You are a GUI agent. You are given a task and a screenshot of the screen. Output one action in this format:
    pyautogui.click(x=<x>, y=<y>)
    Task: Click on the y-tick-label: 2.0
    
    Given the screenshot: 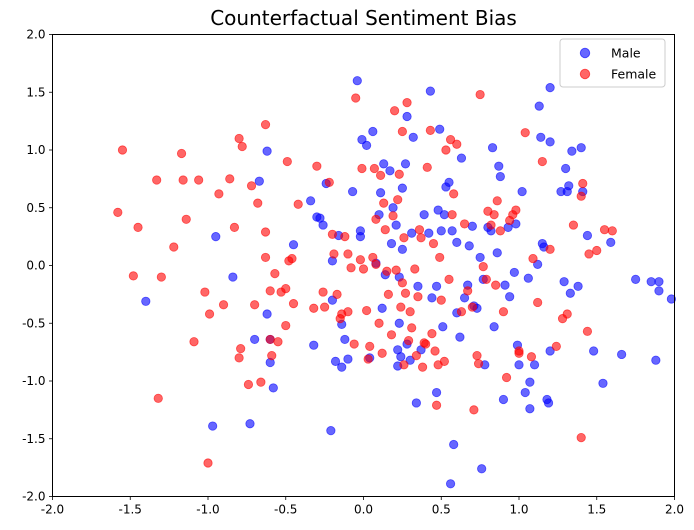 What is the action you would take?
    pyautogui.click(x=35, y=35)
    